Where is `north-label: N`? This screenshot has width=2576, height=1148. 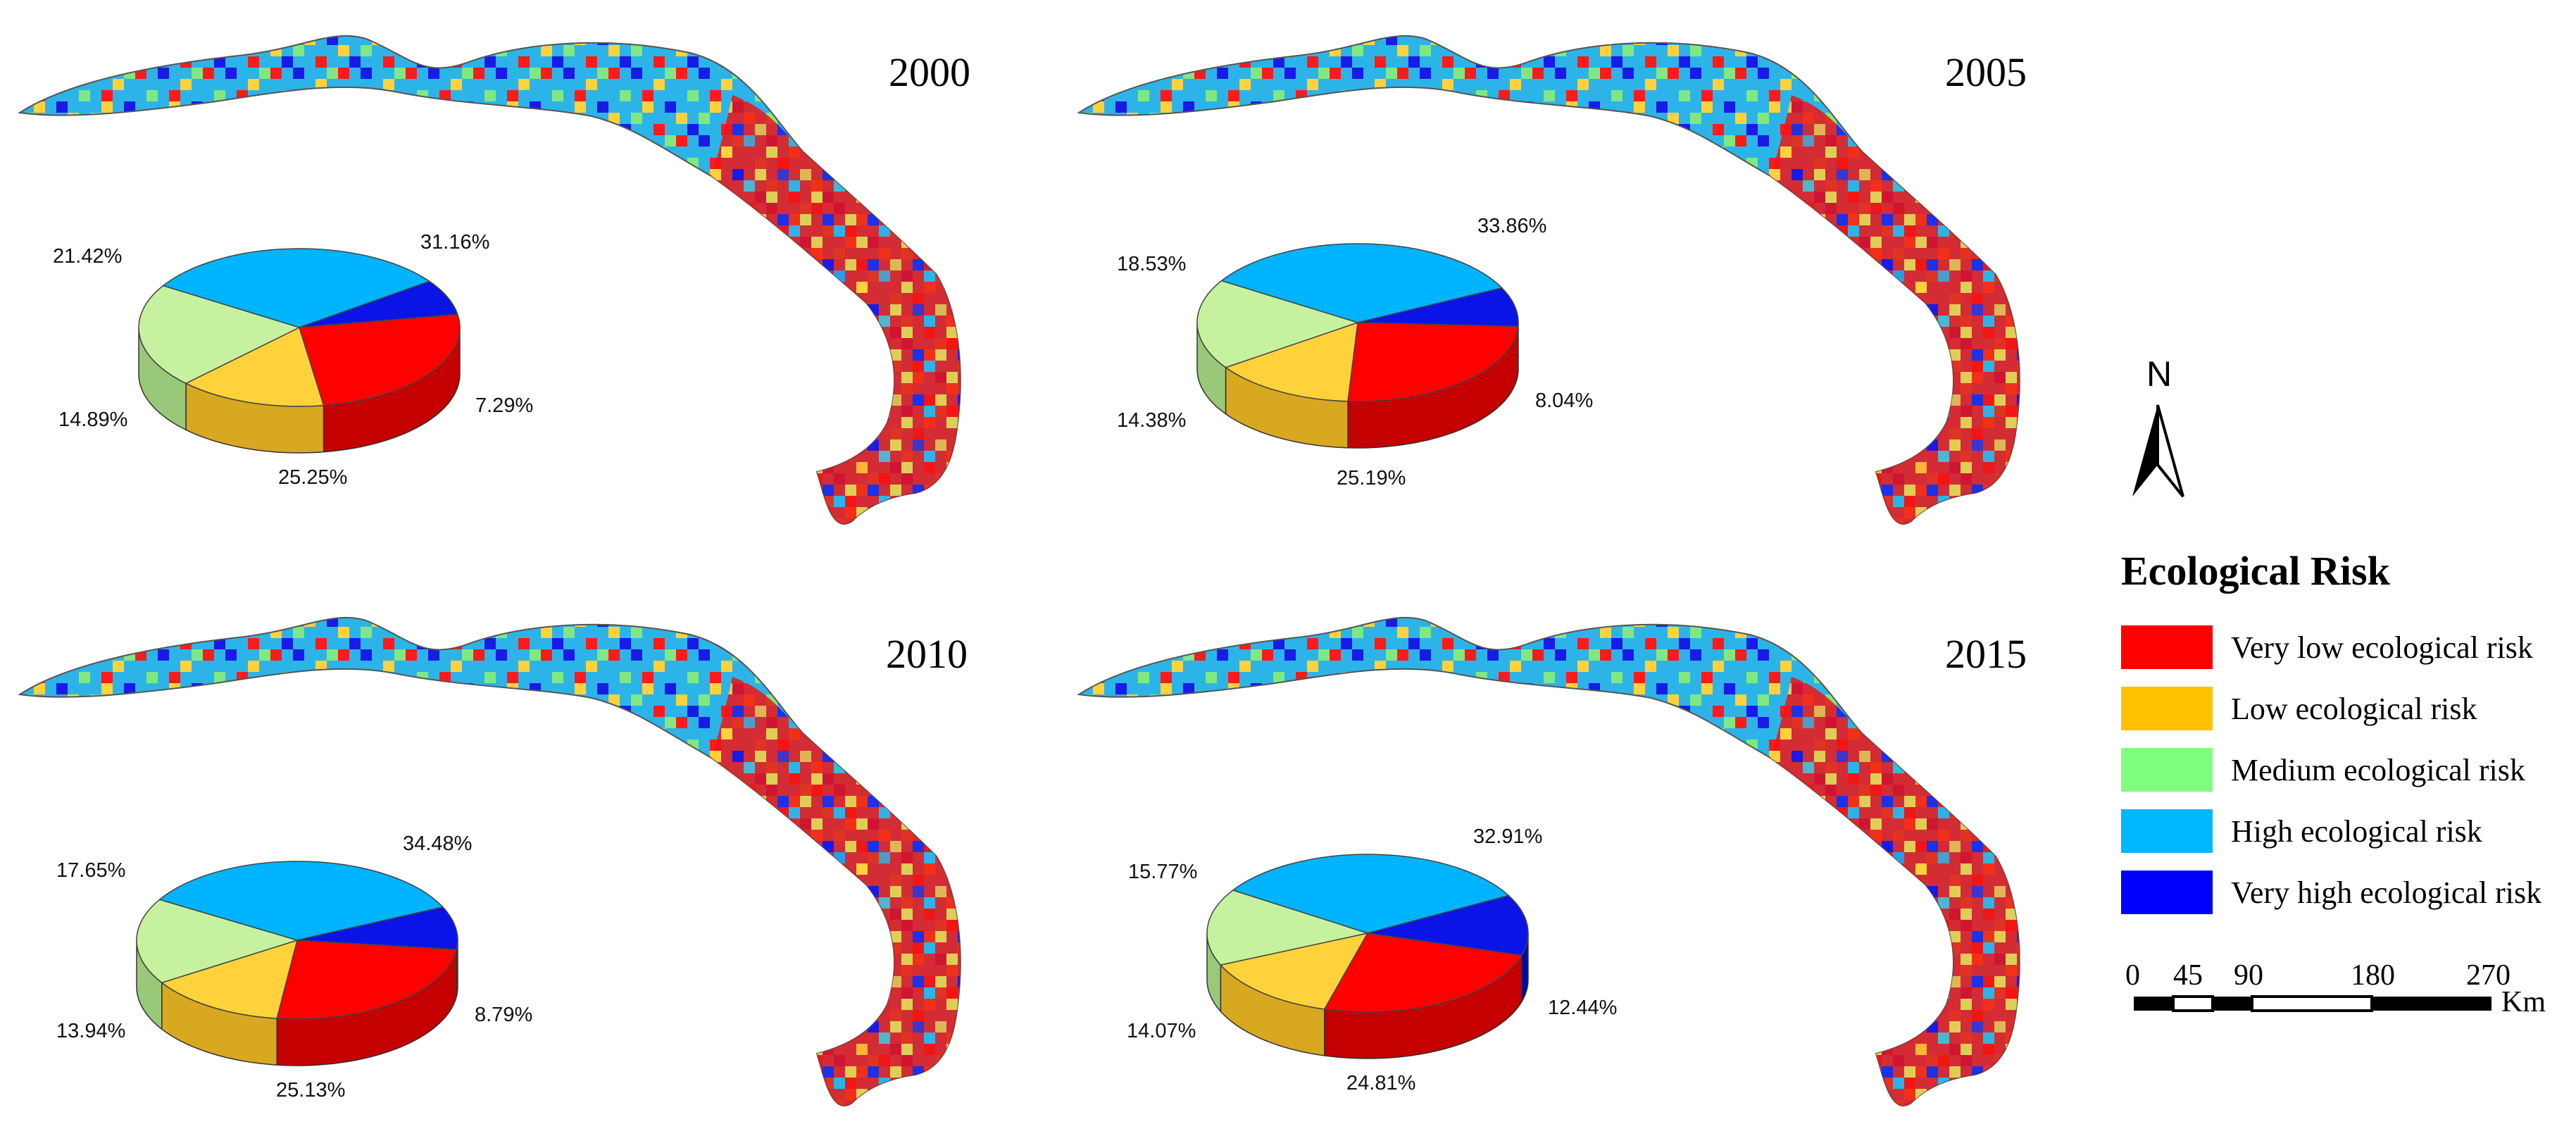
north-label: N is located at coordinates (2159, 374).